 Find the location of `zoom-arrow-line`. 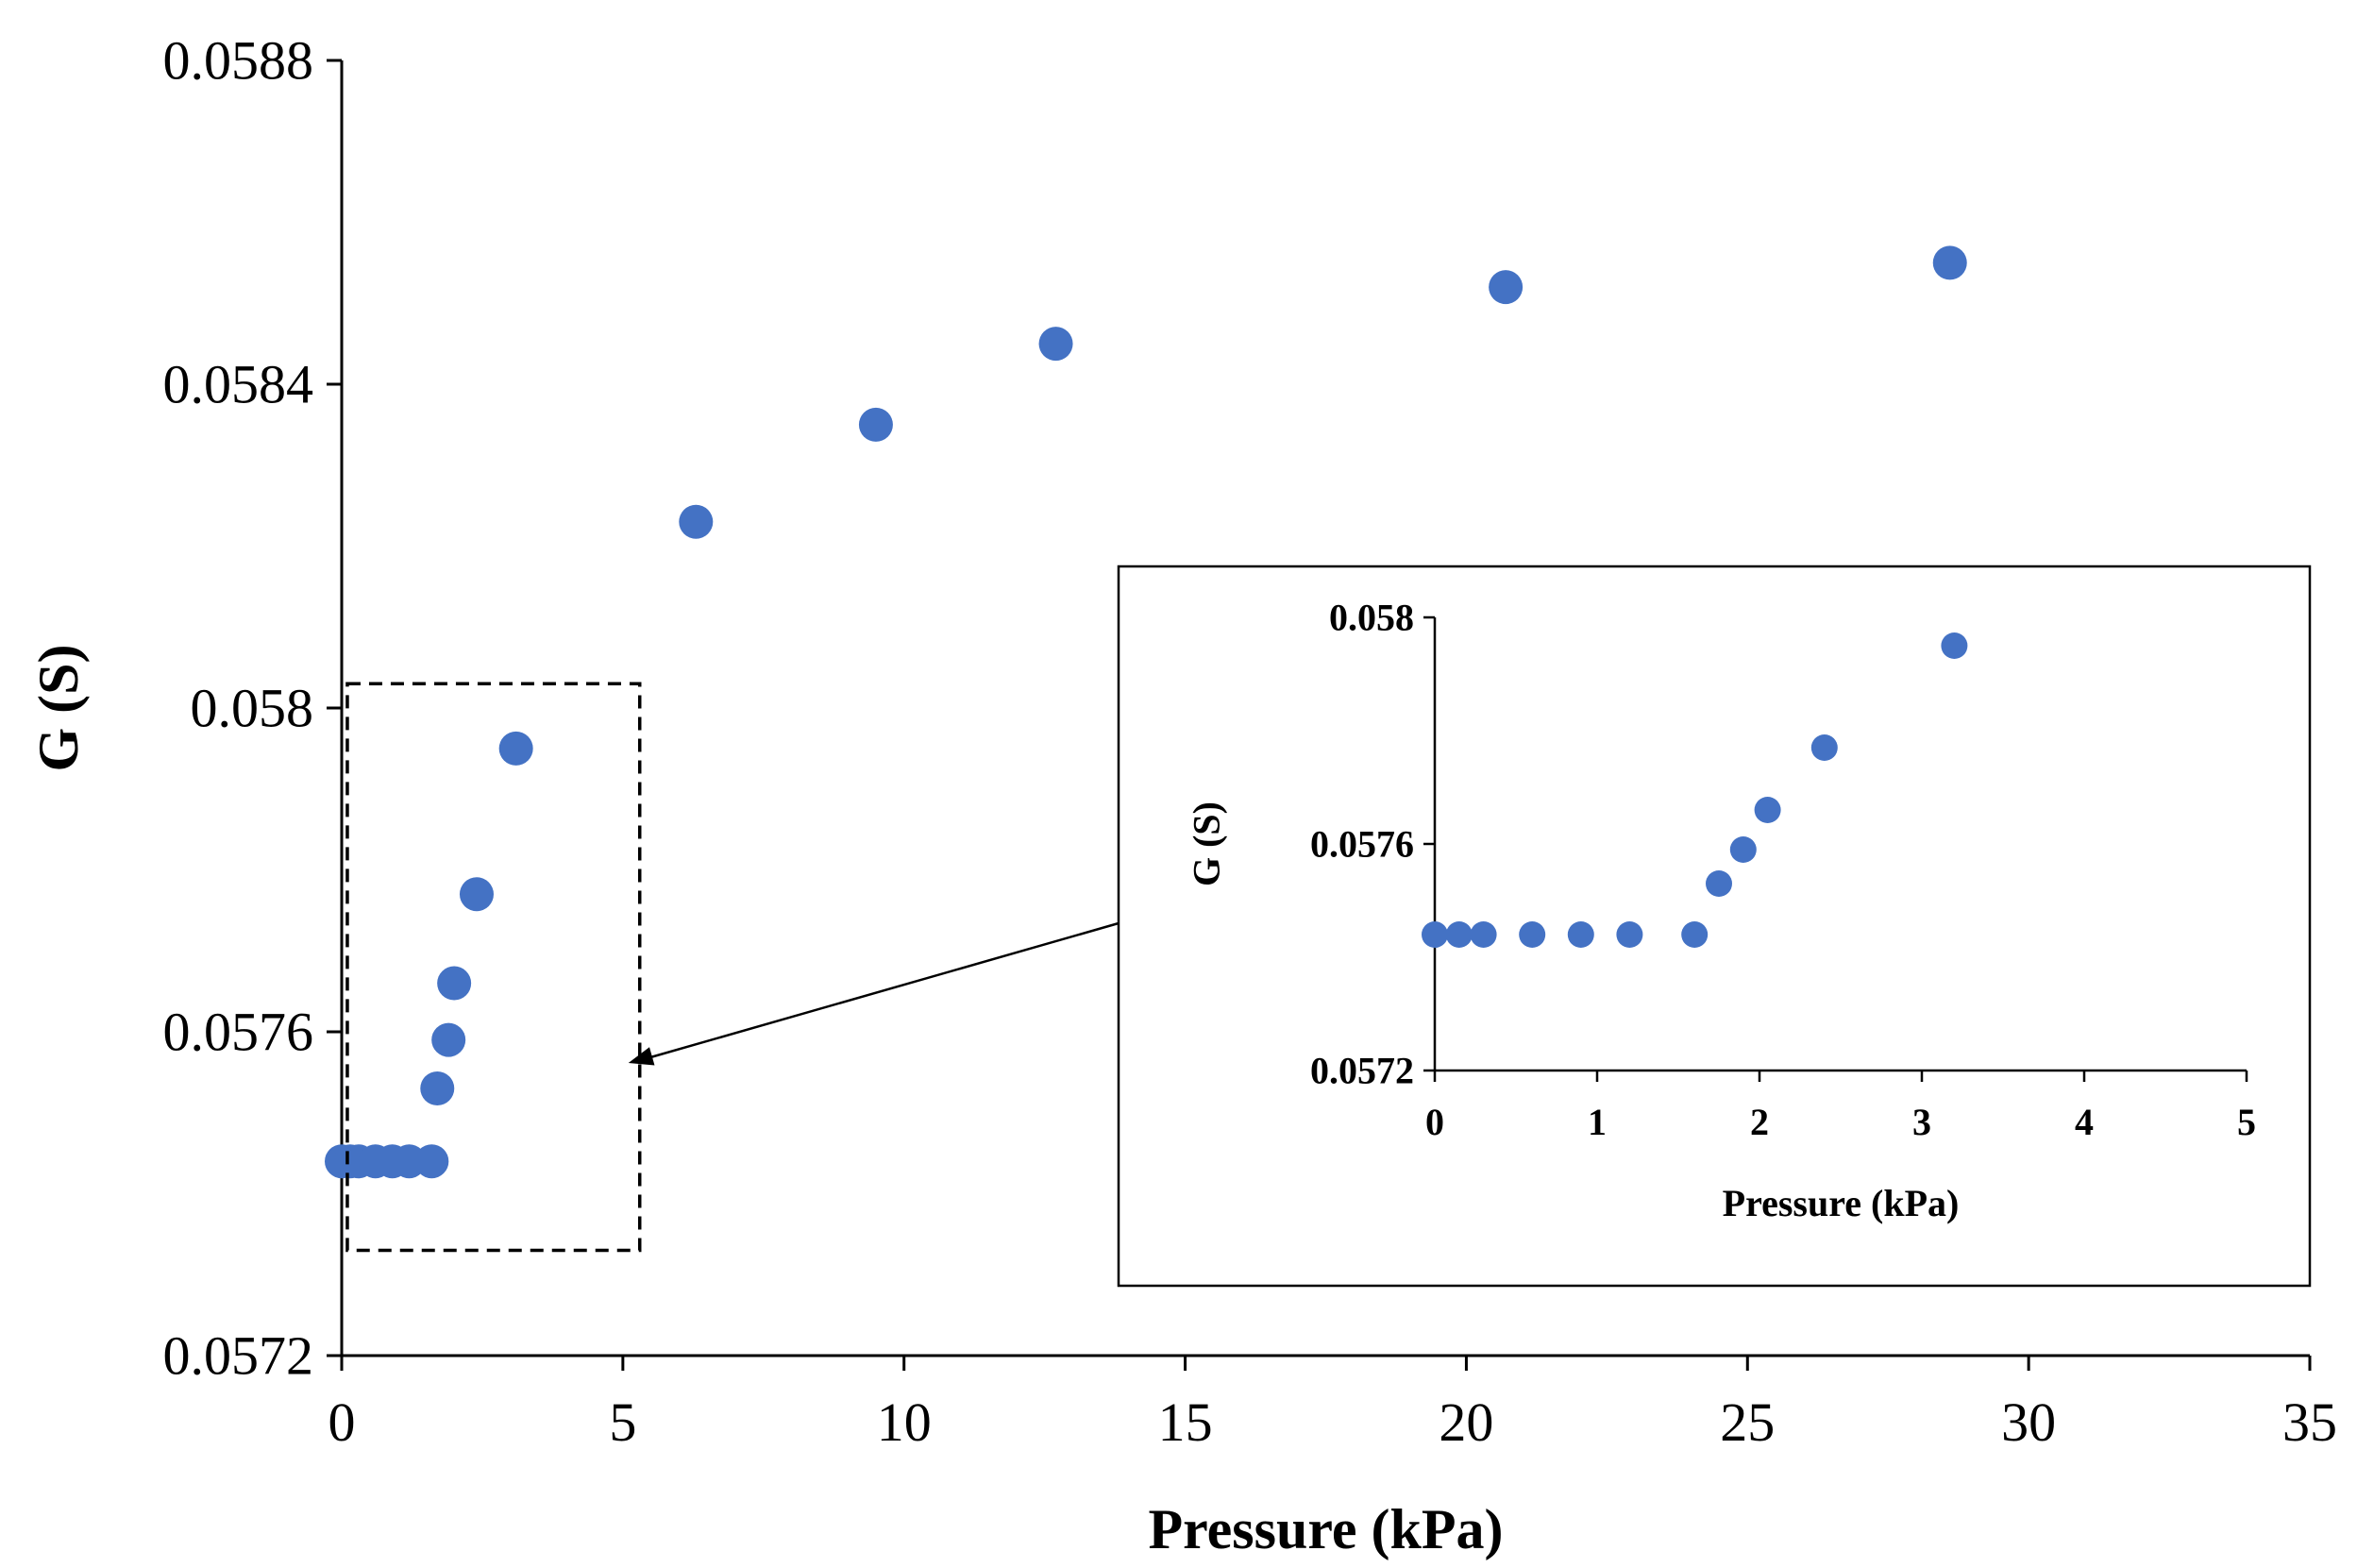

zoom-arrow-line is located at coordinates (883, 991).